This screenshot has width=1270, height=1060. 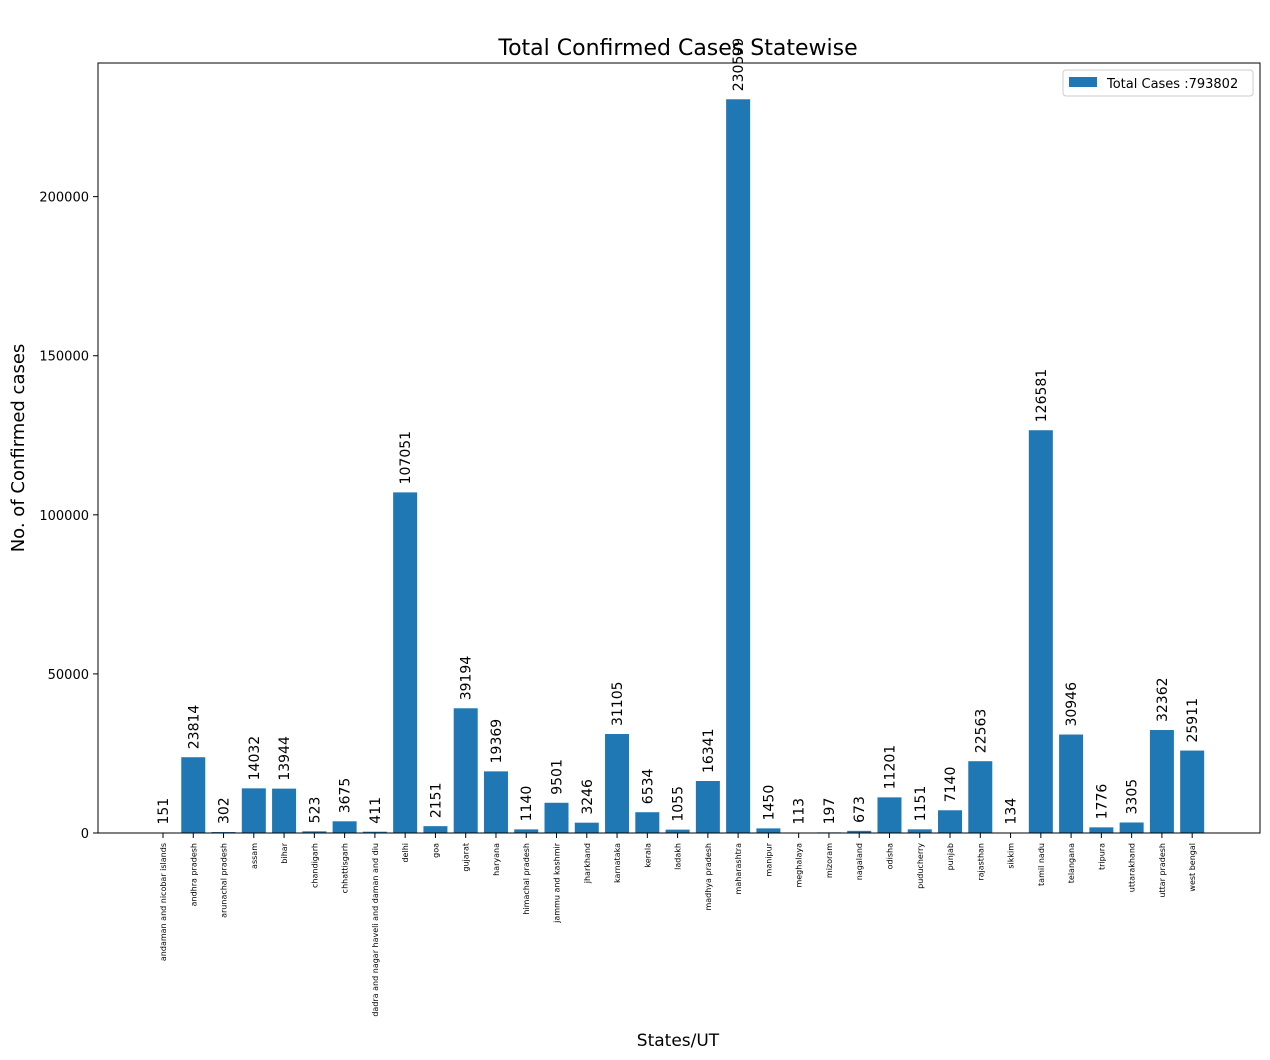 What do you see at coordinates (436, 801) in the screenshot?
I see `data-label: 2151` at bounding box center [436, 801].